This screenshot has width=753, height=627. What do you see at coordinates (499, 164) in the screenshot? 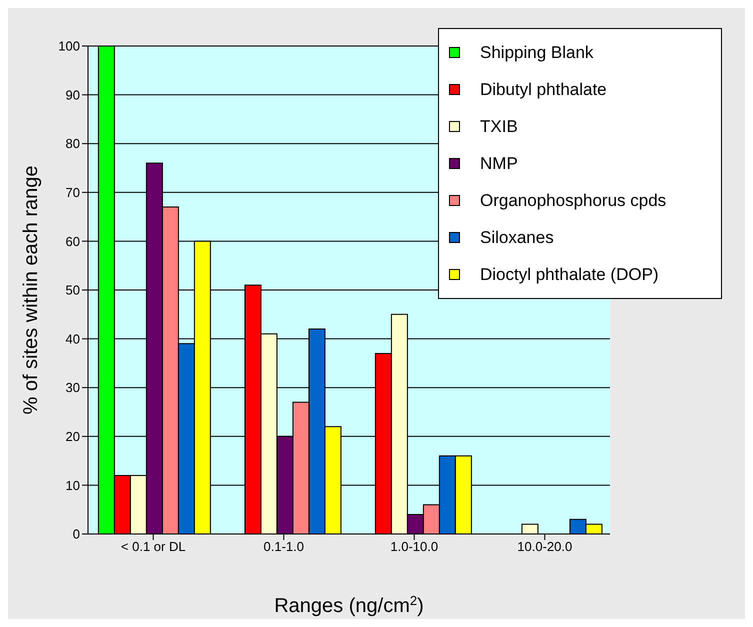
I see `legend-label: NMP` at bounding box center [499, 164].